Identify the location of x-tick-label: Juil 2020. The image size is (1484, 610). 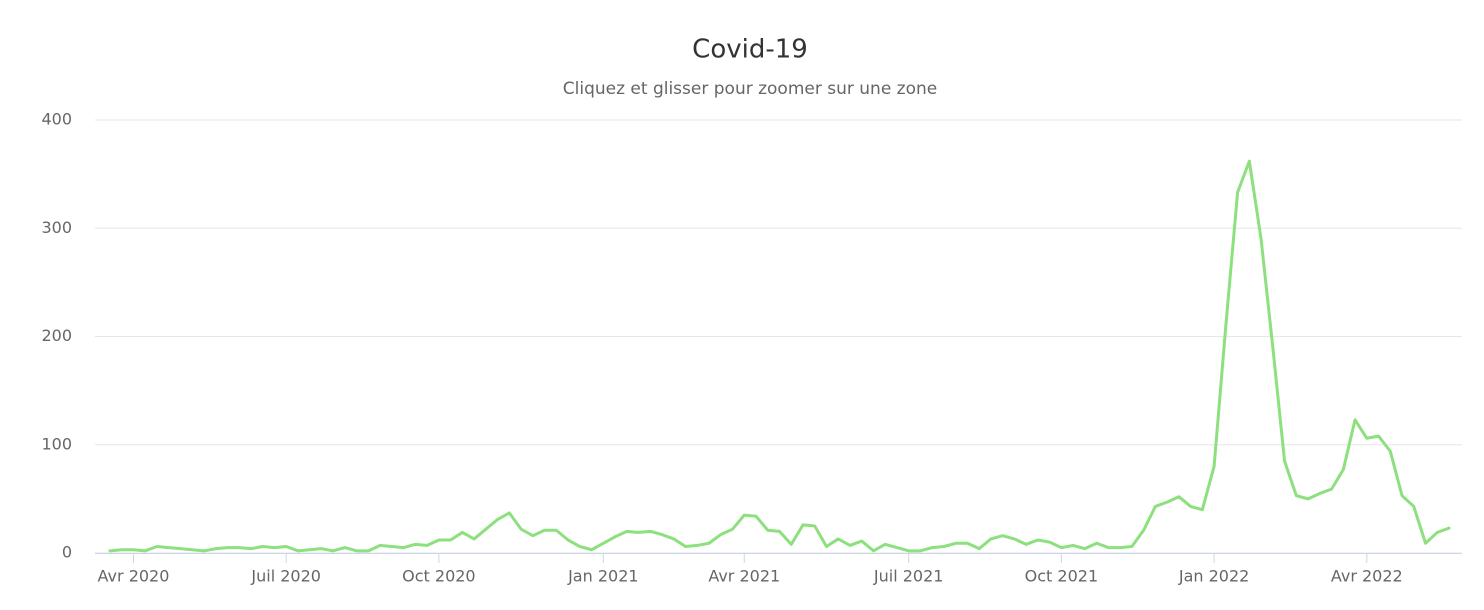
(285, 576).